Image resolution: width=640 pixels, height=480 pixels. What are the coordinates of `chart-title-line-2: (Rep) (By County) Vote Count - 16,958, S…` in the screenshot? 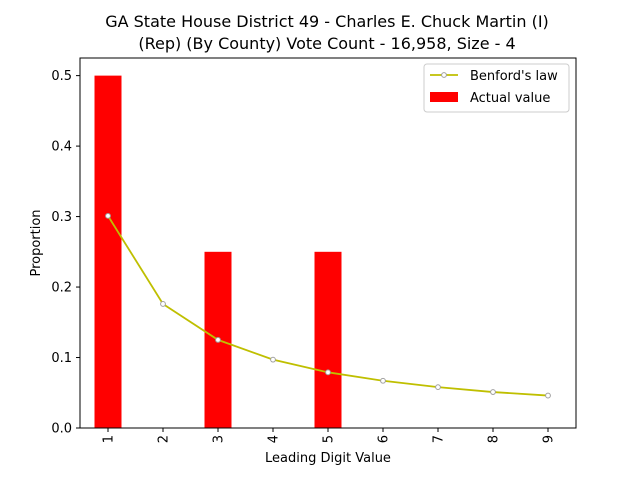 It's located at (326, 43).